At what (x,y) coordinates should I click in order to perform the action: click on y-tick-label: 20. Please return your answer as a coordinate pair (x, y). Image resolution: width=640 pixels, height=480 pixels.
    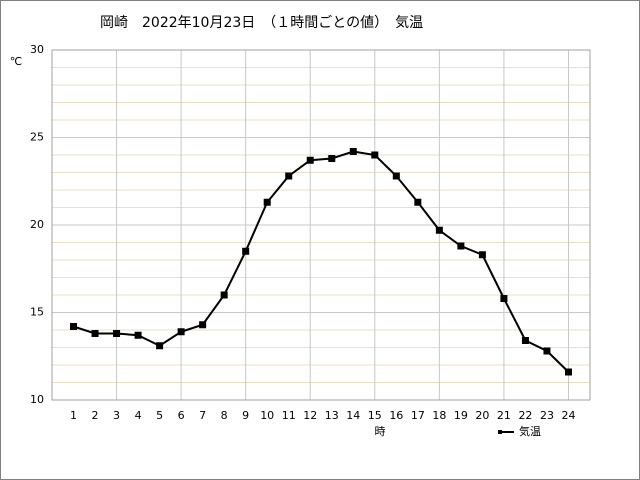
    Looking at the image, I should click on (37, 224).